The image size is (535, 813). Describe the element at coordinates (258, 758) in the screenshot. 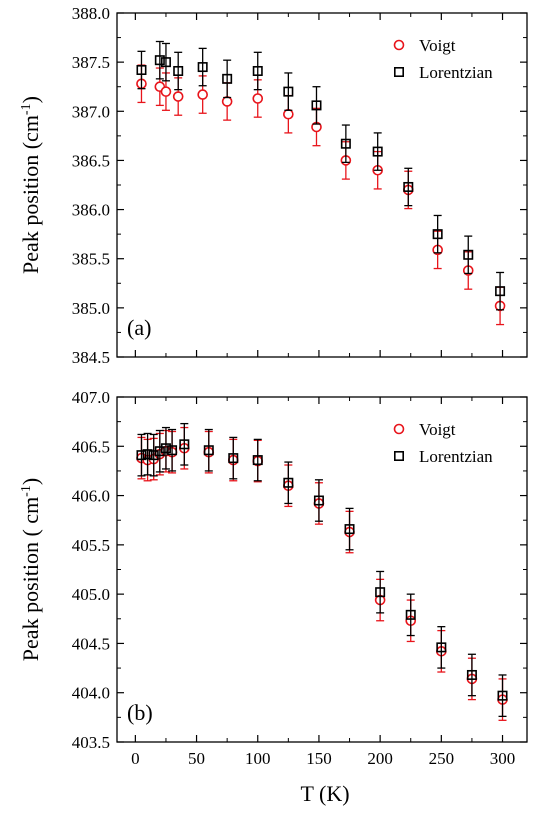

I see `x-tick-label: 100` at that location.